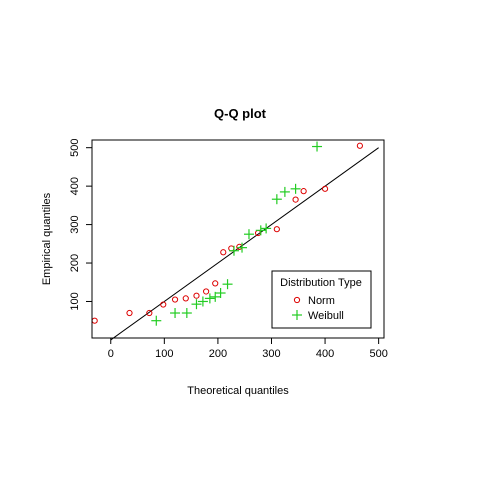  I want to click on legend: Distribution Type Norm Weibull, so click(321, 299).